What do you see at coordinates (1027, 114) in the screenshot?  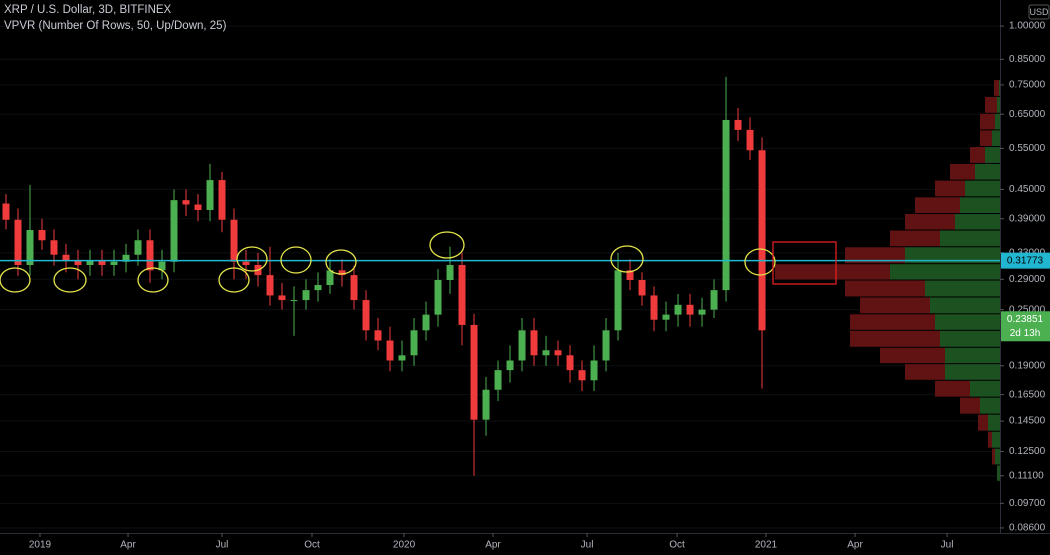 I see `y-tick-label: 0.65000` at bounding box center [1027, 114].